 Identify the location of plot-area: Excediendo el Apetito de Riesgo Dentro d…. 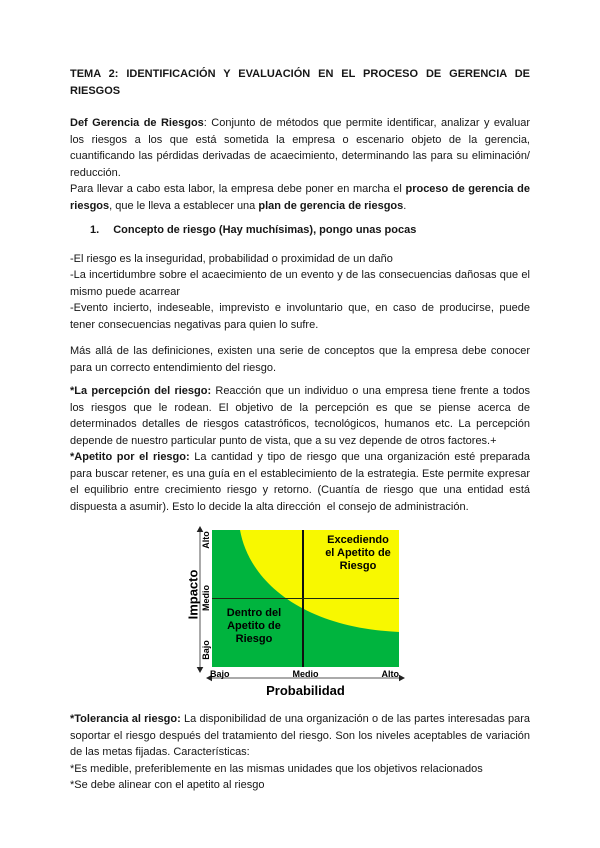
(305, 598).